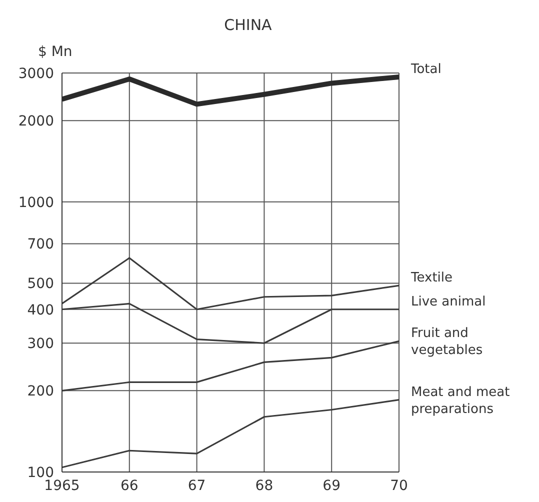 This screenshot has height=502, width=539. Describe the element at coordinates (447, 342) in the screenshot. I see `series-label: Fruit and vegetables` at that location.